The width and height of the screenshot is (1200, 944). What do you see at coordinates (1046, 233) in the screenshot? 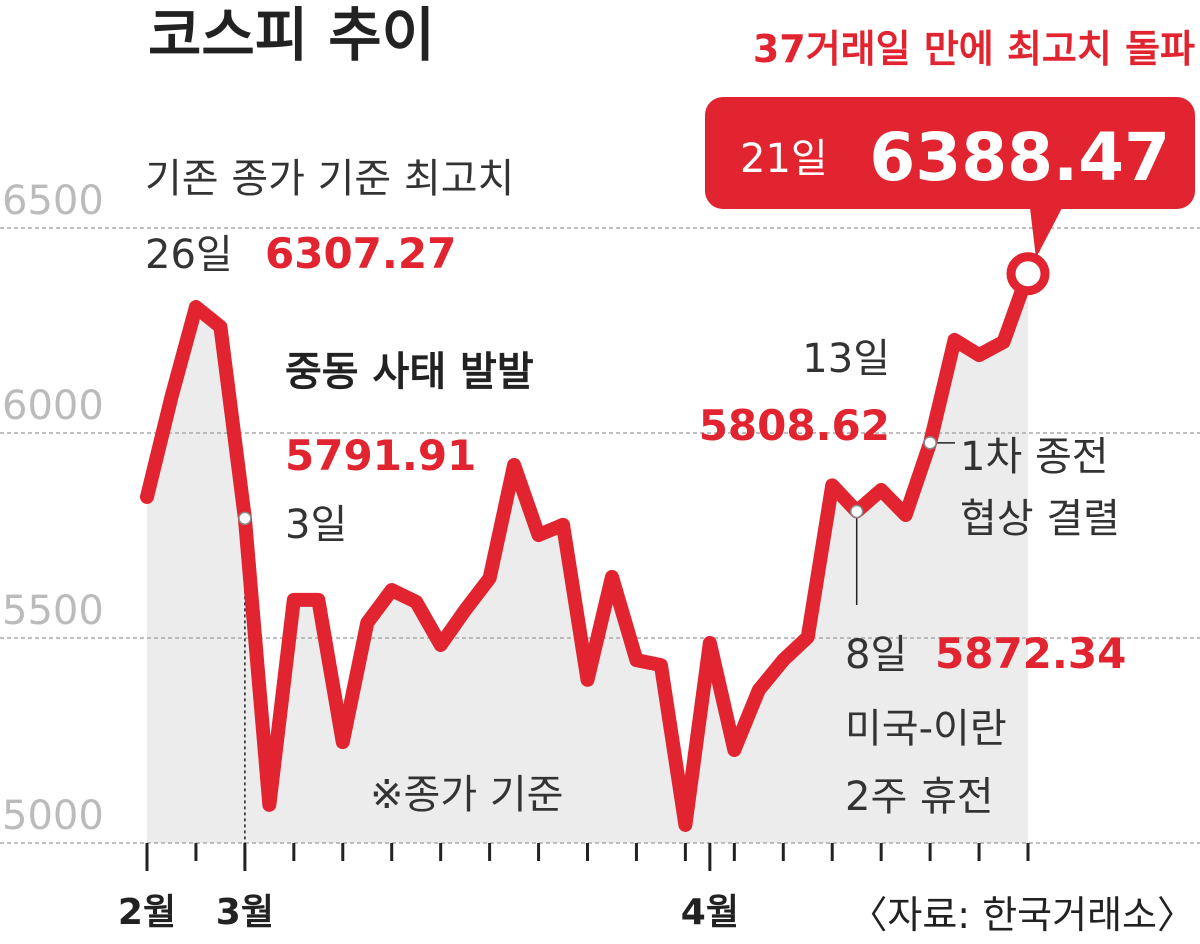
I see `callout-pointer` at bounding box center [1046, 233].